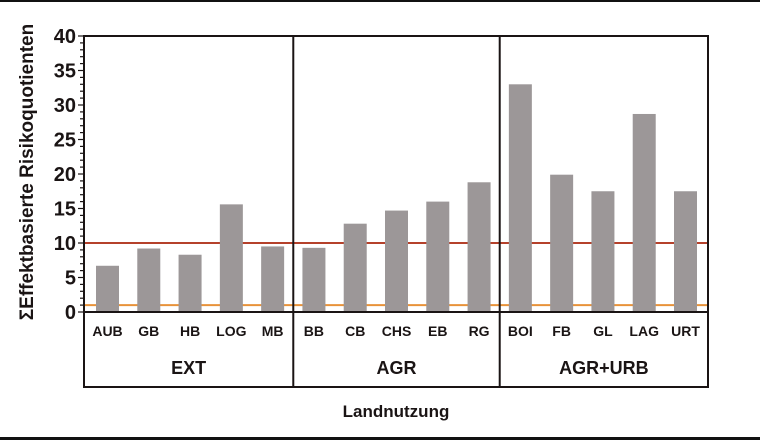 Image resolution: width=760 pixels, height=440 pixels. What do you see at coordinates (231, 258) in the screenshot?
I see `bar-log` at bounding box center [231, 258].